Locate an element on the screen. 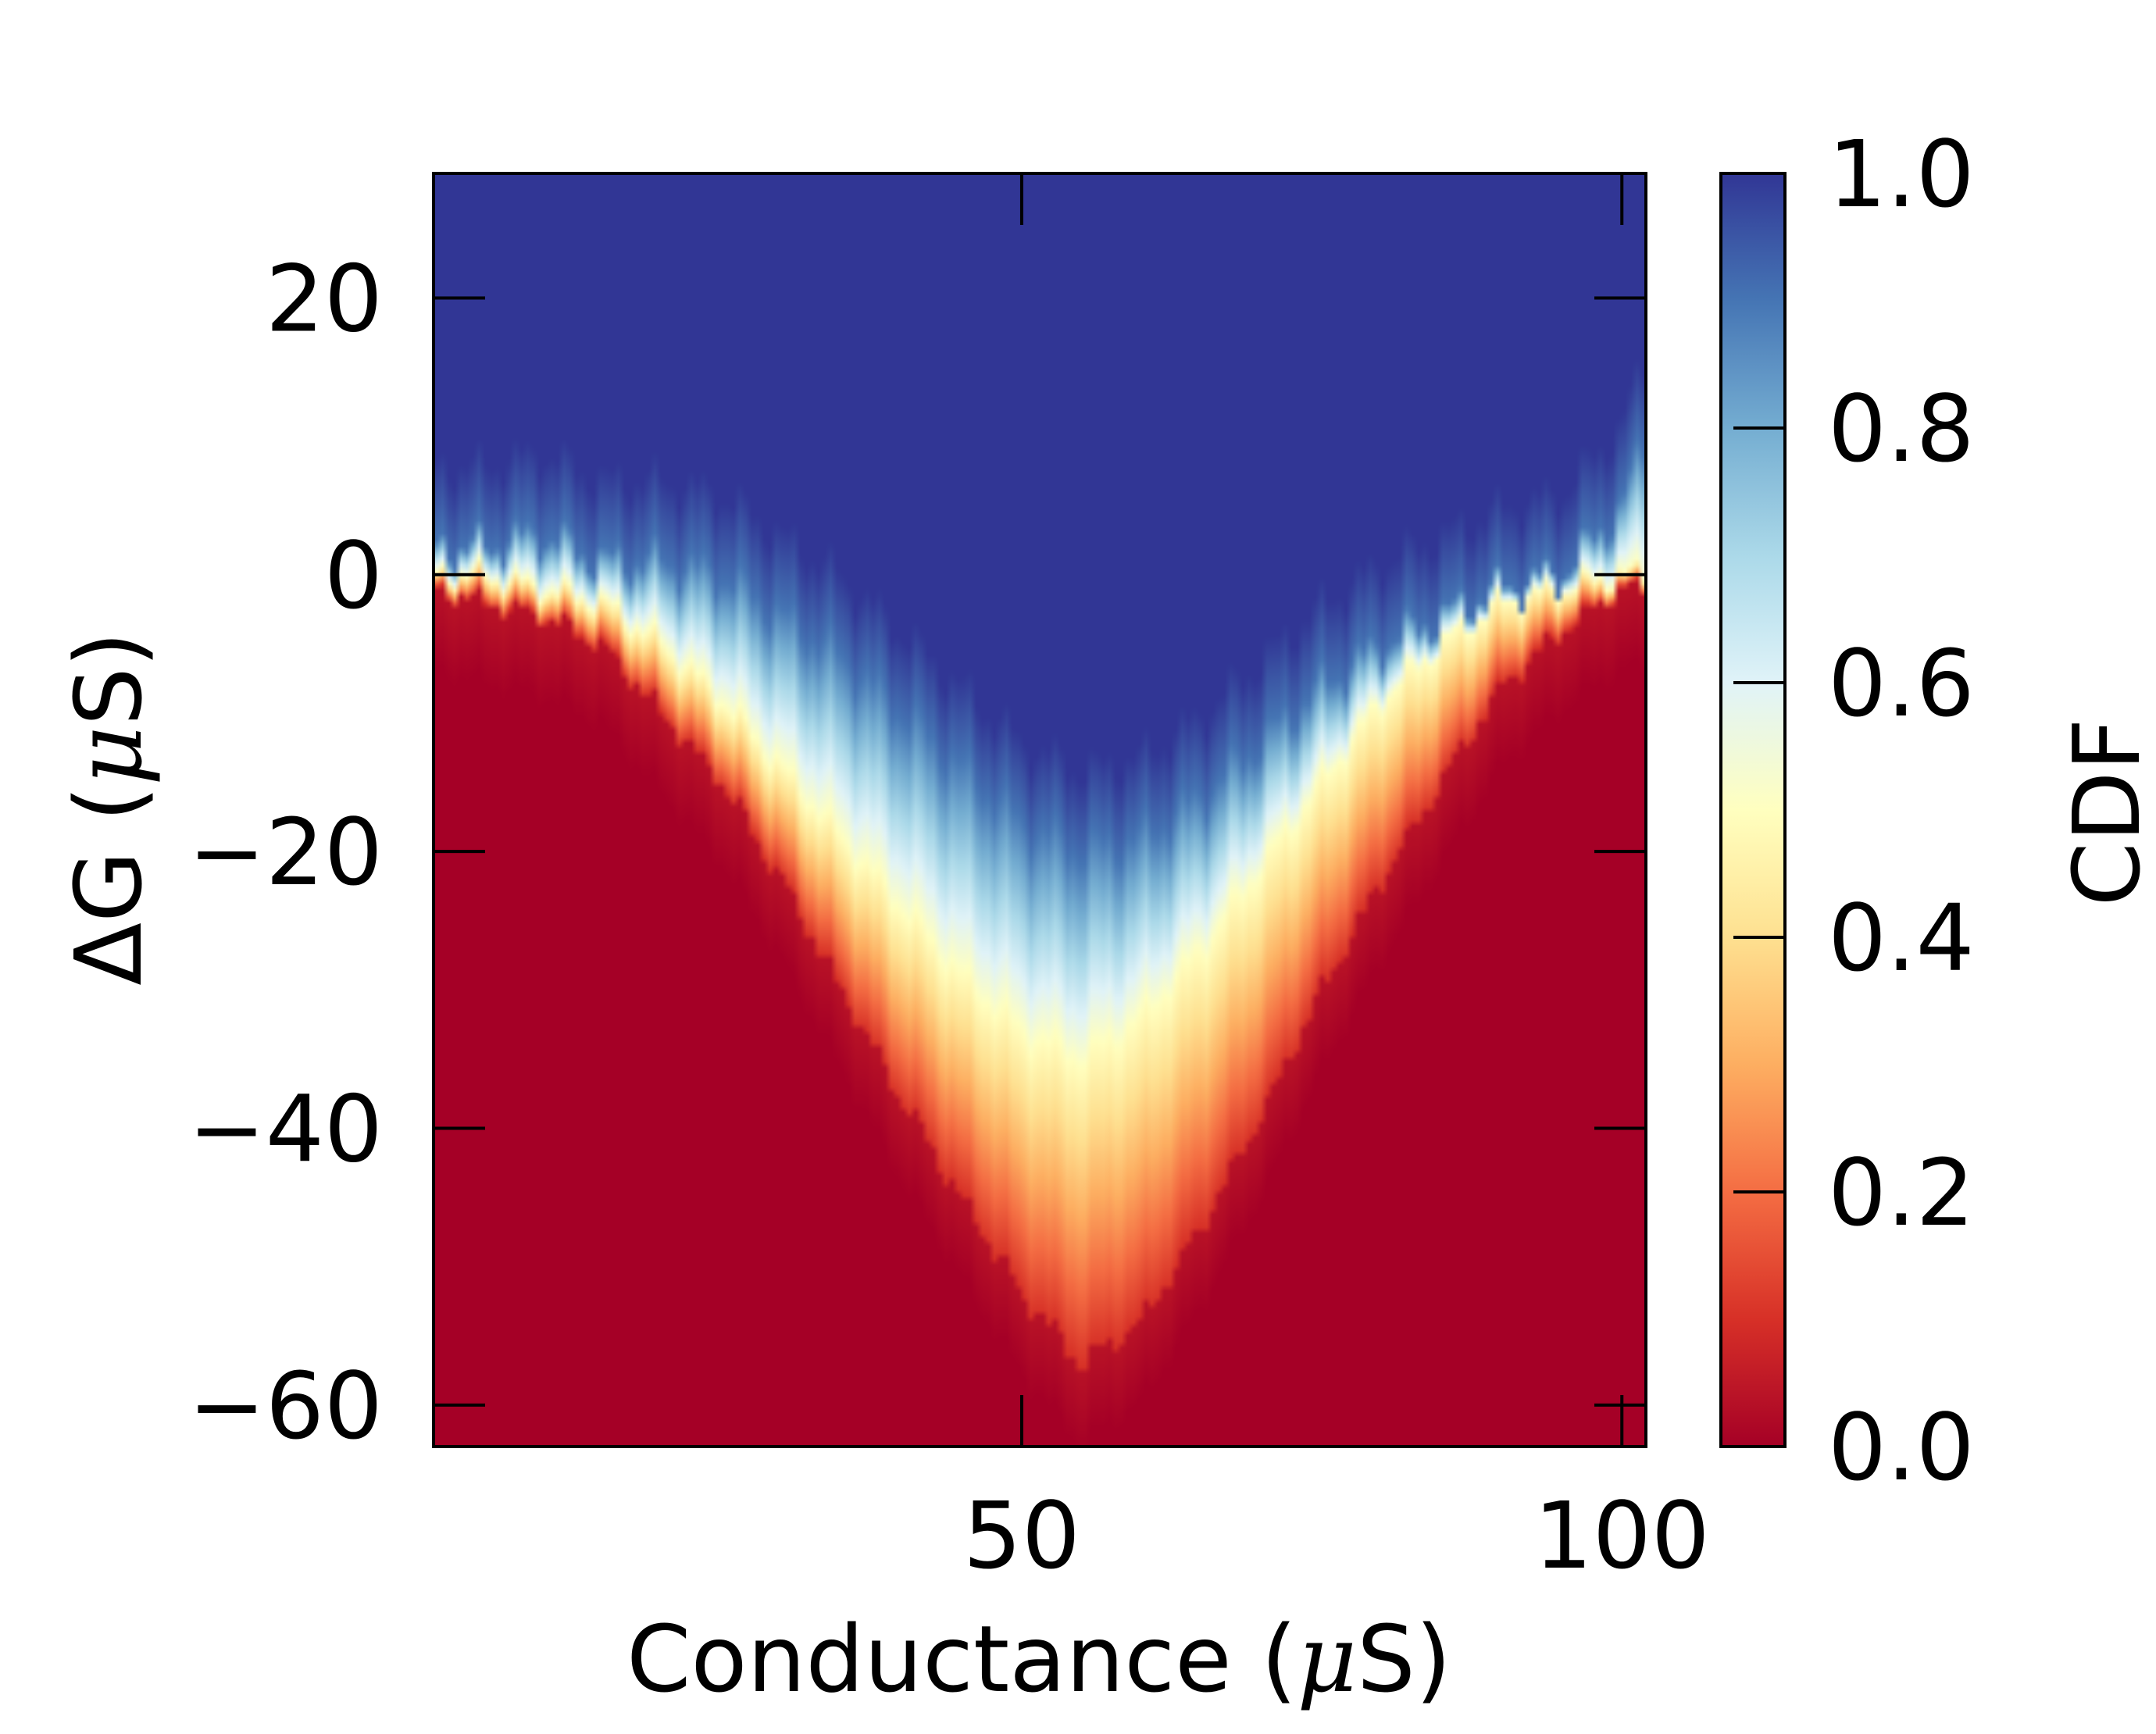 This screenshot has width=2156, height=1734. y-axis-label: ΔG (μS) is located at coordinates (109, 808).